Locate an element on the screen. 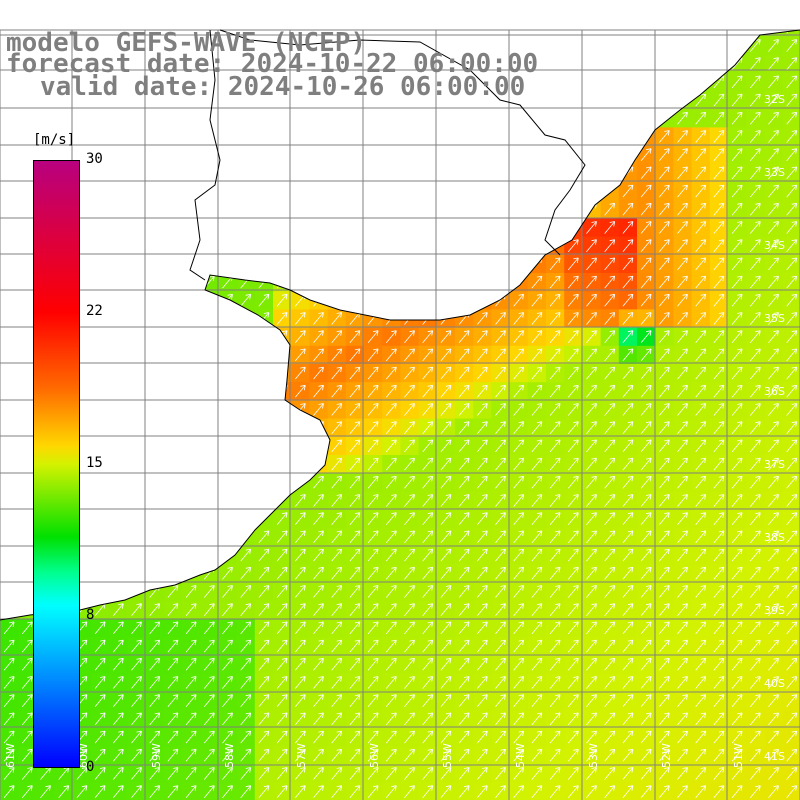  colorbar-tick-15: 15 is located at coordinates (94, 463).